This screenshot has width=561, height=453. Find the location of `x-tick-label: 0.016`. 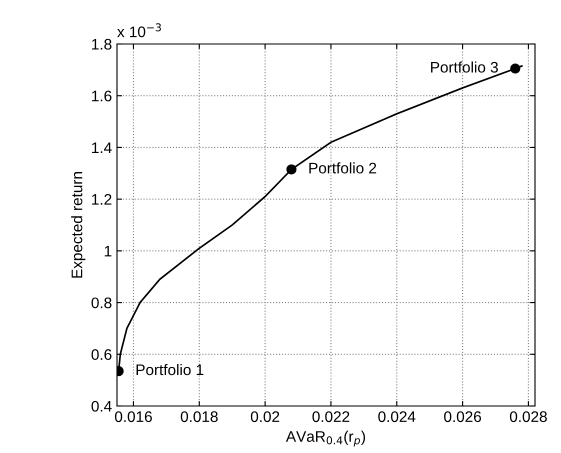

x-tick-label: 0.016 is located at coordinates (133, 416).